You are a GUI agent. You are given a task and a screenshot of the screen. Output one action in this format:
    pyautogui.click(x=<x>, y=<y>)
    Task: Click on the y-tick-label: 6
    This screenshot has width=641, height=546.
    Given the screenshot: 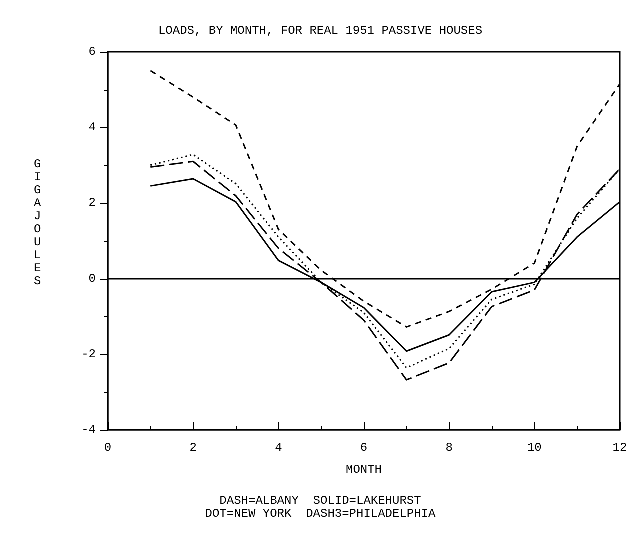 What is the action you would take?
    pyautogui.click(x=92, y=52)
    